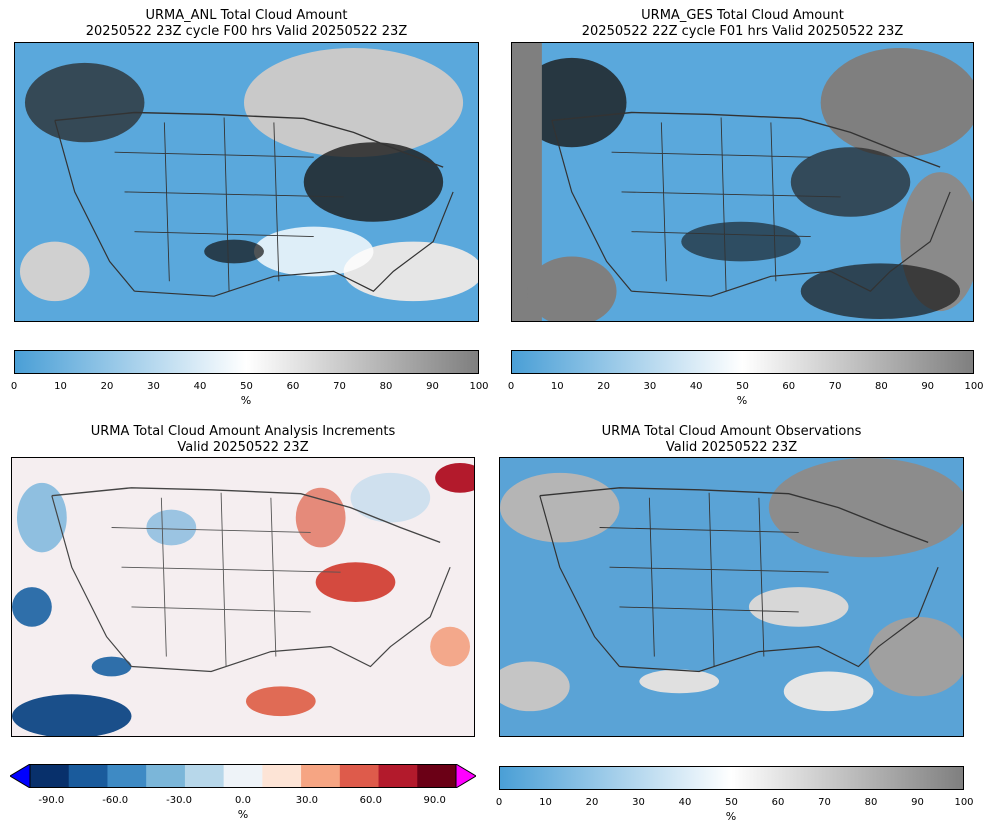 This screenshot has width=993, height=831. What do you see at coordinates (243, 814) in the screenshot?
I see `inc-colorbar-unit: %` at bounding box center [243, 814].